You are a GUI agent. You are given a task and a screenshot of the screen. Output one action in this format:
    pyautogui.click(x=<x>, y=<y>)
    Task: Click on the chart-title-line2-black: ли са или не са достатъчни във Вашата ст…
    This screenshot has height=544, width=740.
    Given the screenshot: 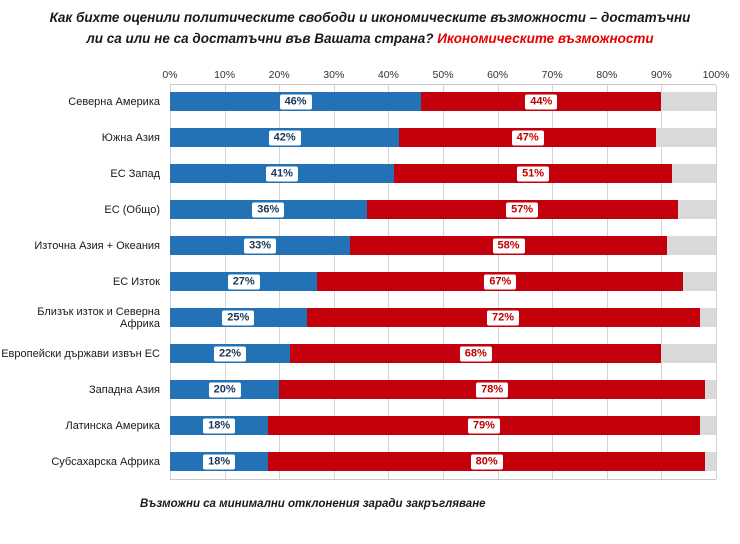 What is the action you would take?
    pyautogui.click(x=262, y=38)
    